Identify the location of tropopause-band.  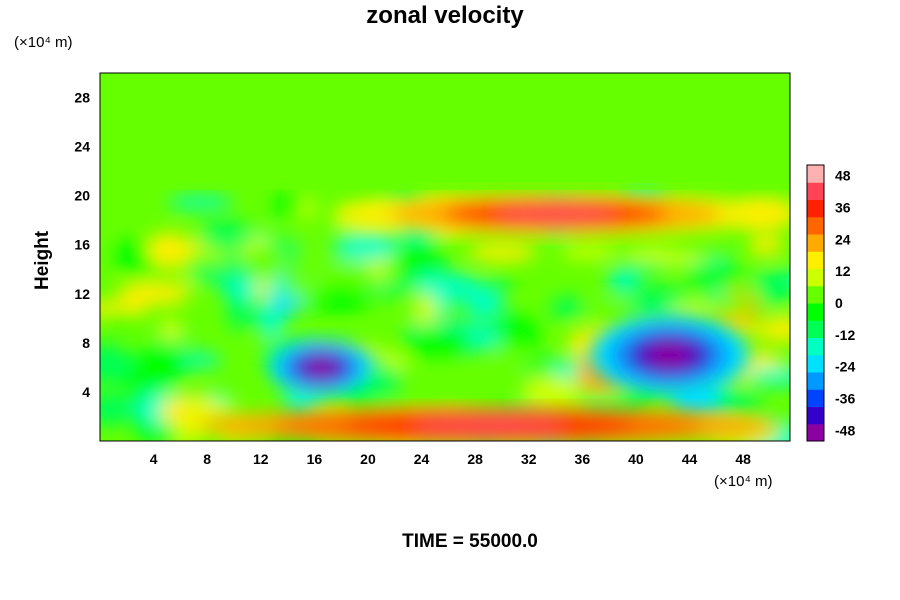
(445, 187).